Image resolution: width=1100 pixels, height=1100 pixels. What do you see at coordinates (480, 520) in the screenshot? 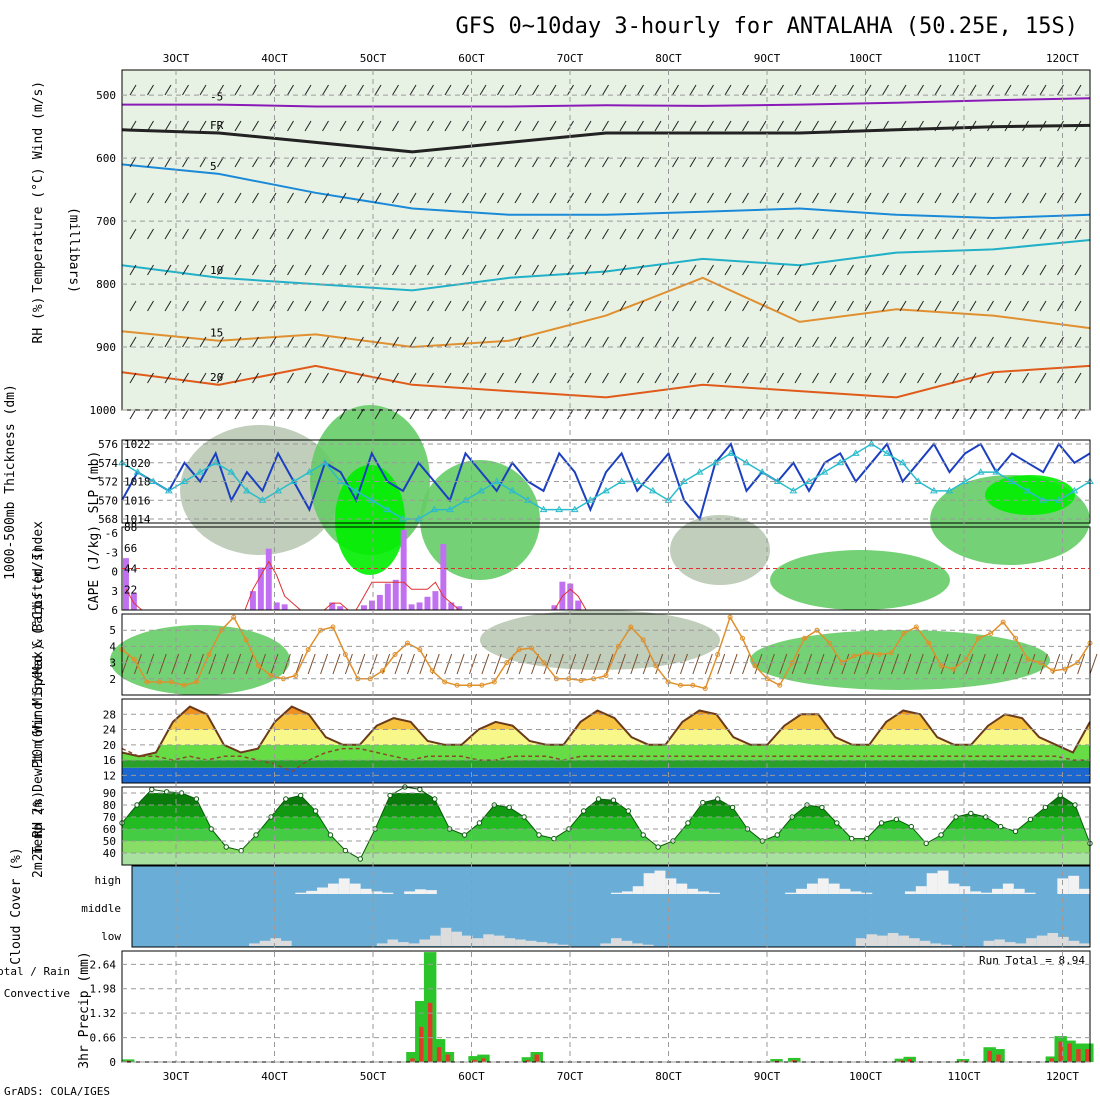
I see `rh-contour-region` at bounding box center [480, 520].